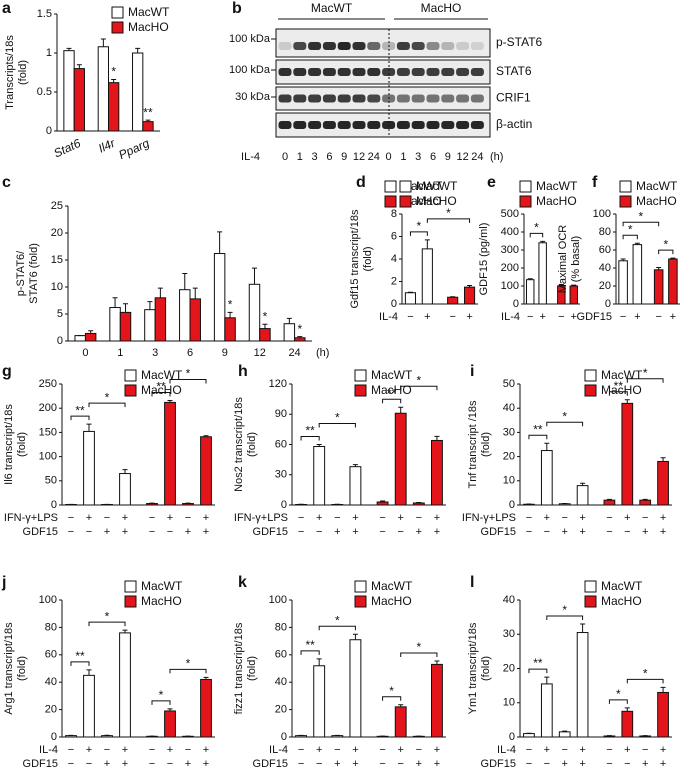 This screenshot has height=769, width=685. I want to click on y-tick-label: 500, so click(510, 214).